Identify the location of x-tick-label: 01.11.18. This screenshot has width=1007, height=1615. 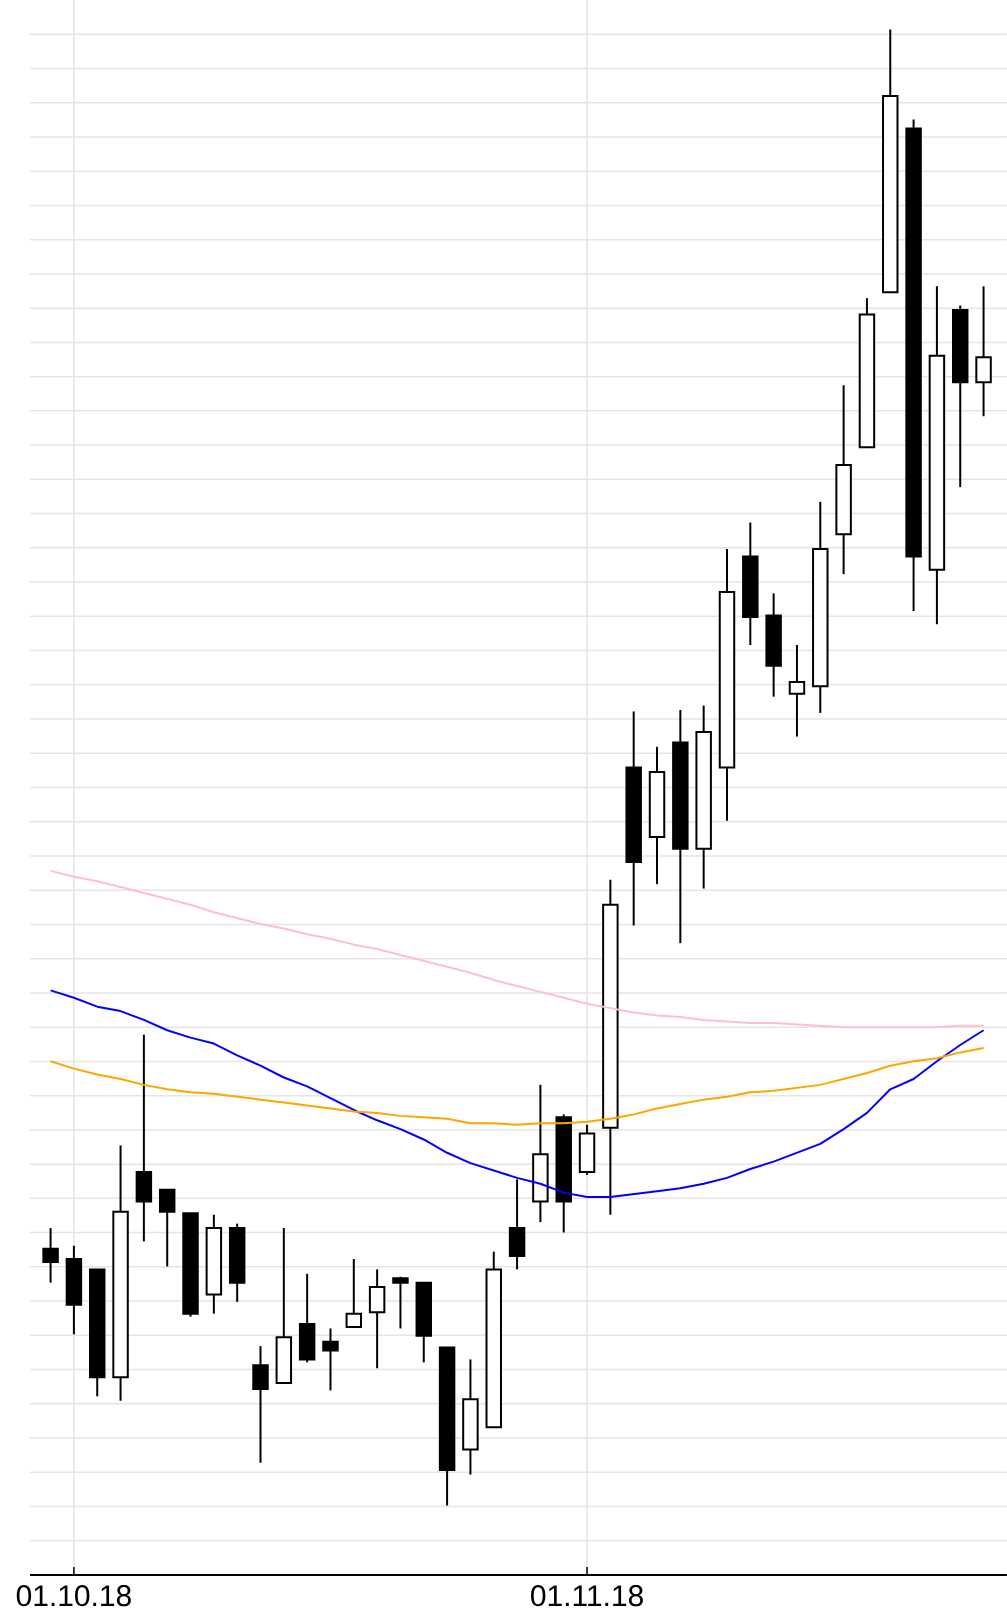
(587, 1596).